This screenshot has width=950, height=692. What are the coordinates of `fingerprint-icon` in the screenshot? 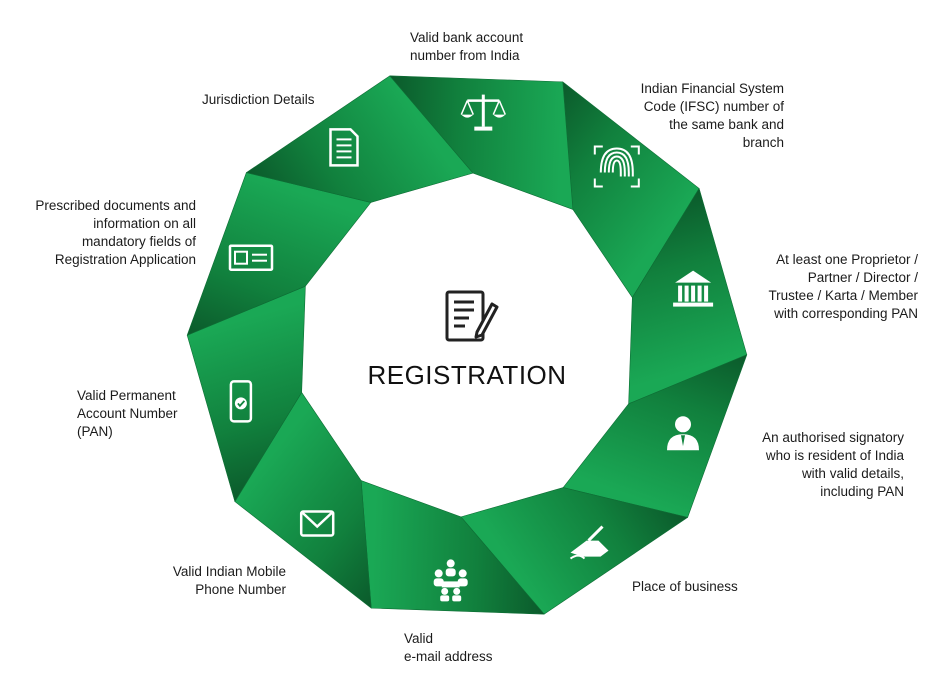 It's located at (616, 166).